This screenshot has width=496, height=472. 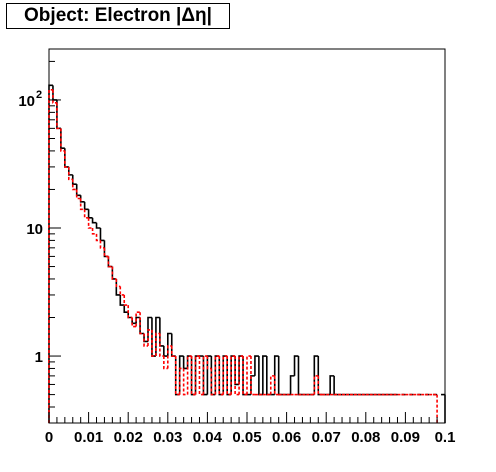 I want to click on x-tick-label: 0, so click(x=49, y=437).